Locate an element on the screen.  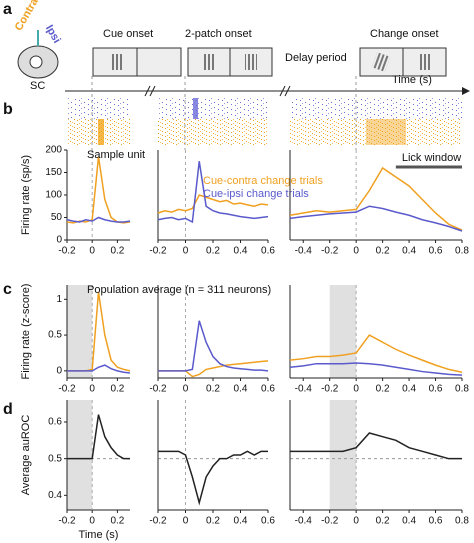
panel-label: b is located at coordinates (8, 109).